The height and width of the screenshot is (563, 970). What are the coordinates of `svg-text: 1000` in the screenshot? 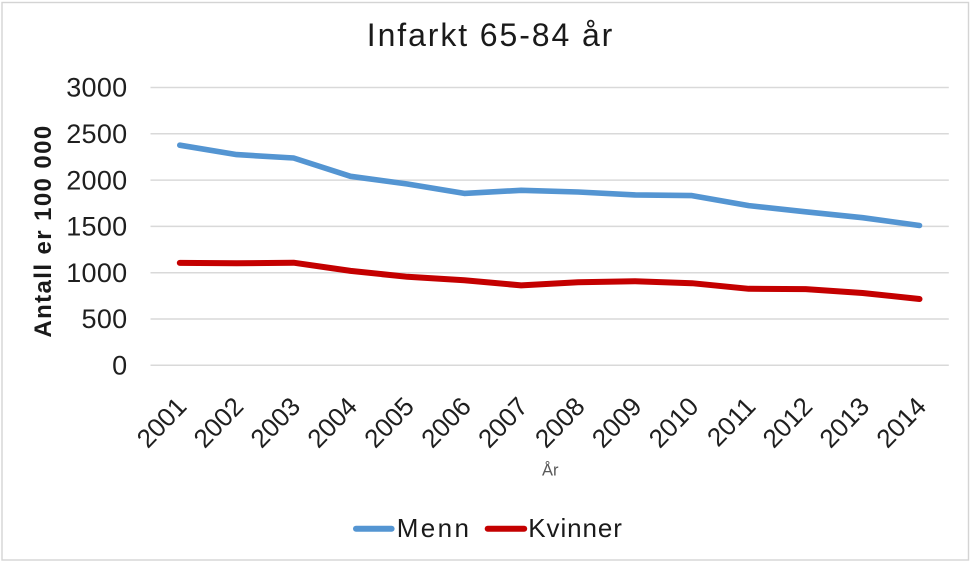 It's located at (96, 273).